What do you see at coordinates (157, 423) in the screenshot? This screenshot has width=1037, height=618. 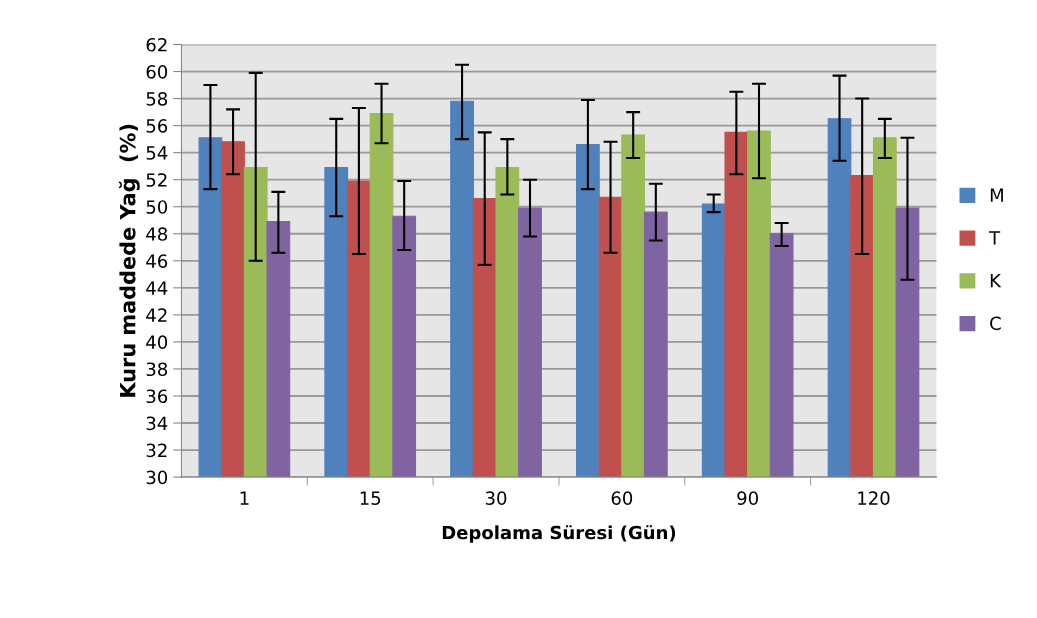 I see `y-tick-label: 34` at bounding box center [157, 423].